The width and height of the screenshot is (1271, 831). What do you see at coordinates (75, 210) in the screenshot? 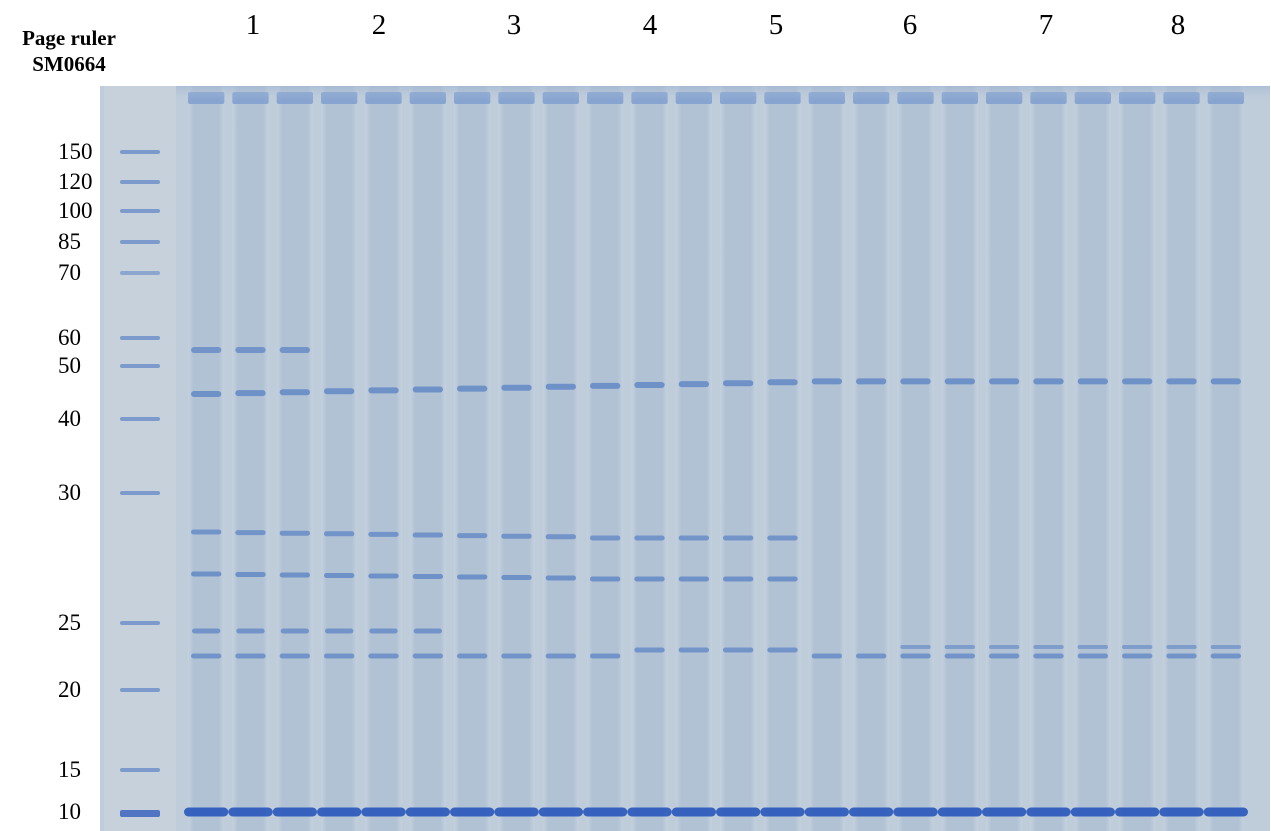
I see `mw-label: 100` at bounding box center [75, 210].